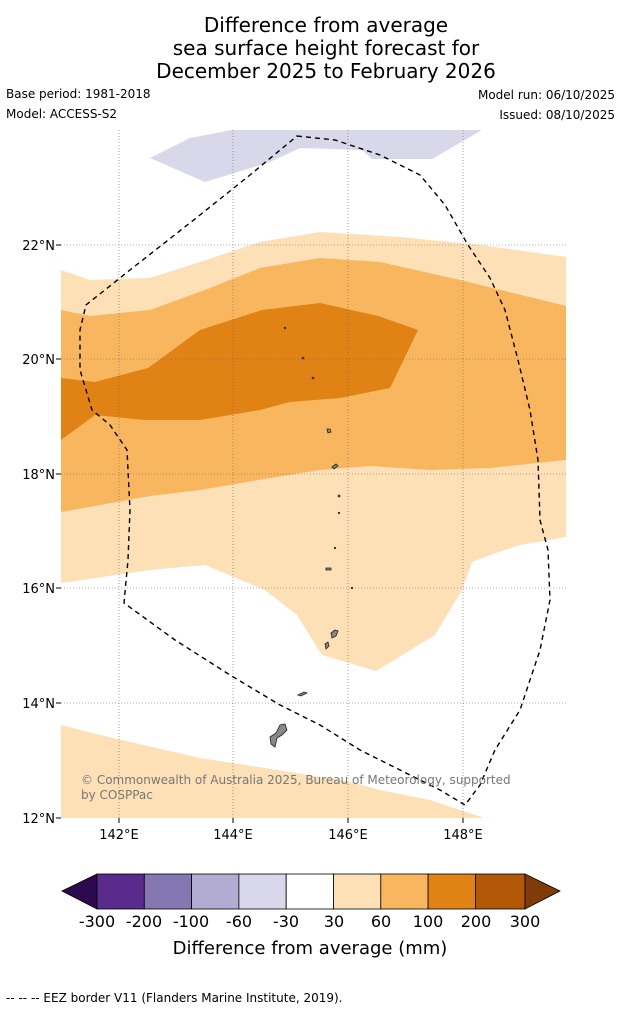 The image size is (621, 1011). I want to click on colorbar-tick-8: 100, so click(428, 921).